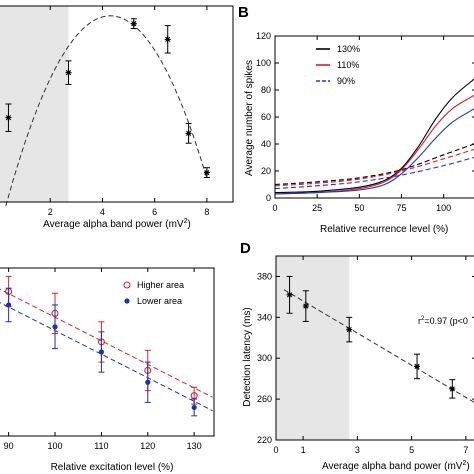  Describe the element at coordinates (374, 173) in the screenshot. I see `panel-b-series-line-90pct-dashed` at that location.